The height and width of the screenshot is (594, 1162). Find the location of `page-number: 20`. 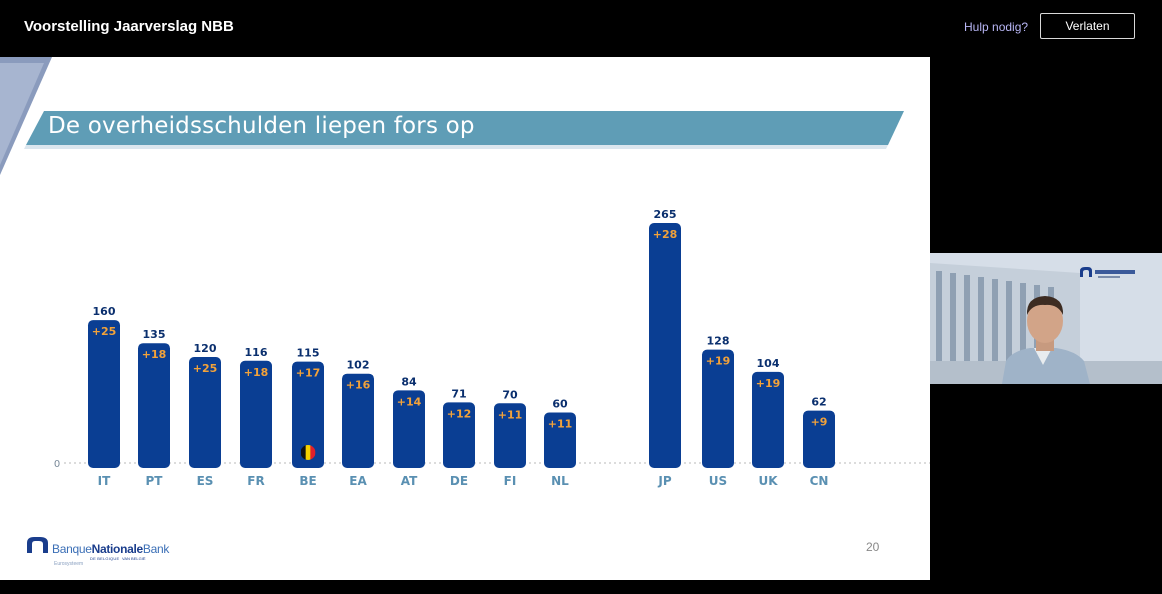

page-number: 20 is located at coordinates (873, 547).